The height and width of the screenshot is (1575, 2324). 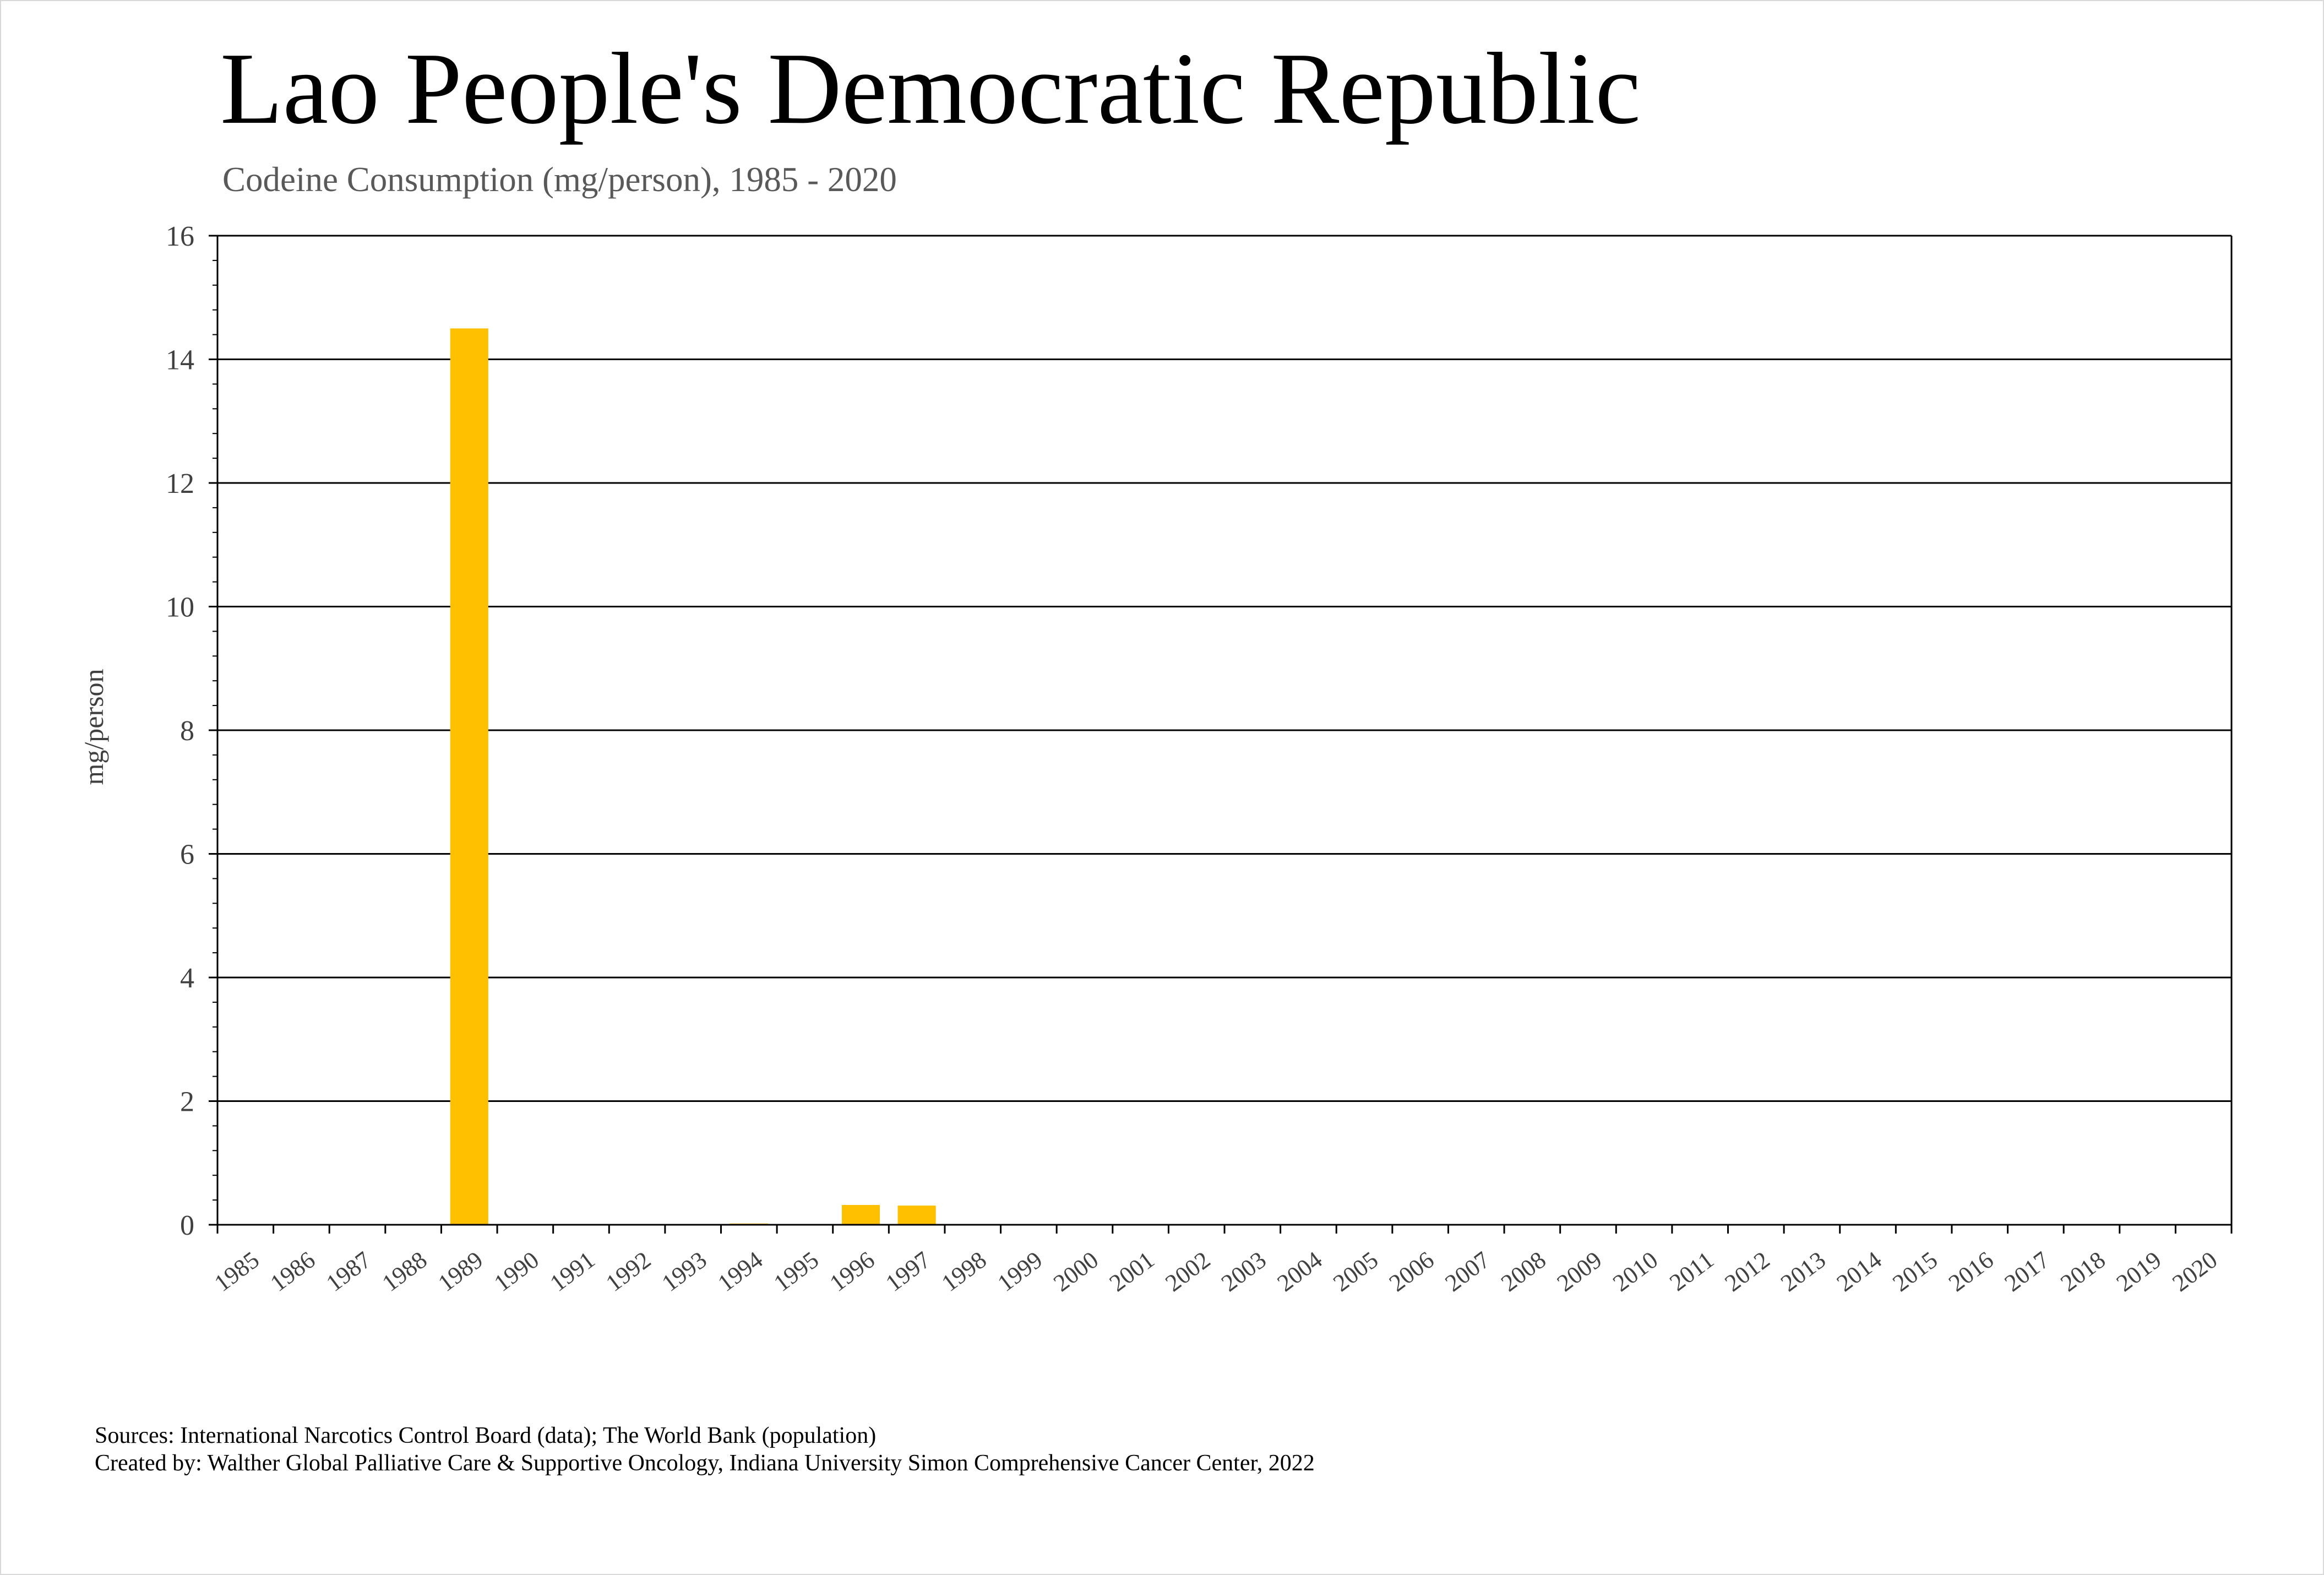 I want to click on x-tick-label: 2013, so click(x=1803, y=1271).